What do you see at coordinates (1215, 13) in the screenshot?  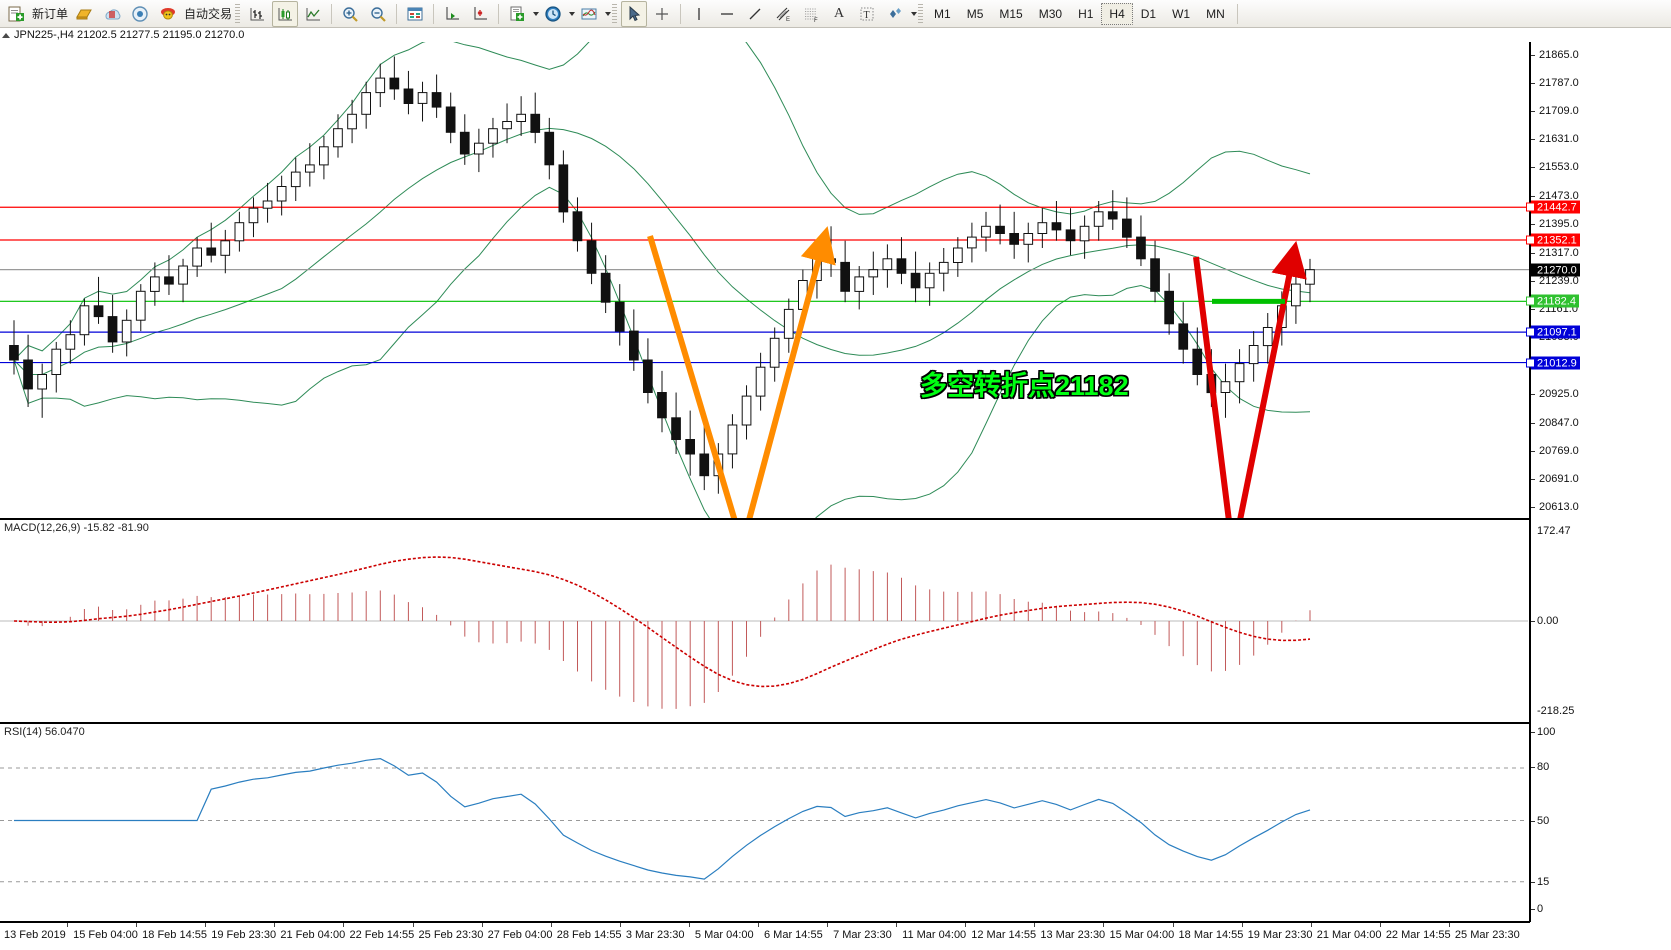 I see `timeframe-mn: MN` at bounding box center [1215, 13].